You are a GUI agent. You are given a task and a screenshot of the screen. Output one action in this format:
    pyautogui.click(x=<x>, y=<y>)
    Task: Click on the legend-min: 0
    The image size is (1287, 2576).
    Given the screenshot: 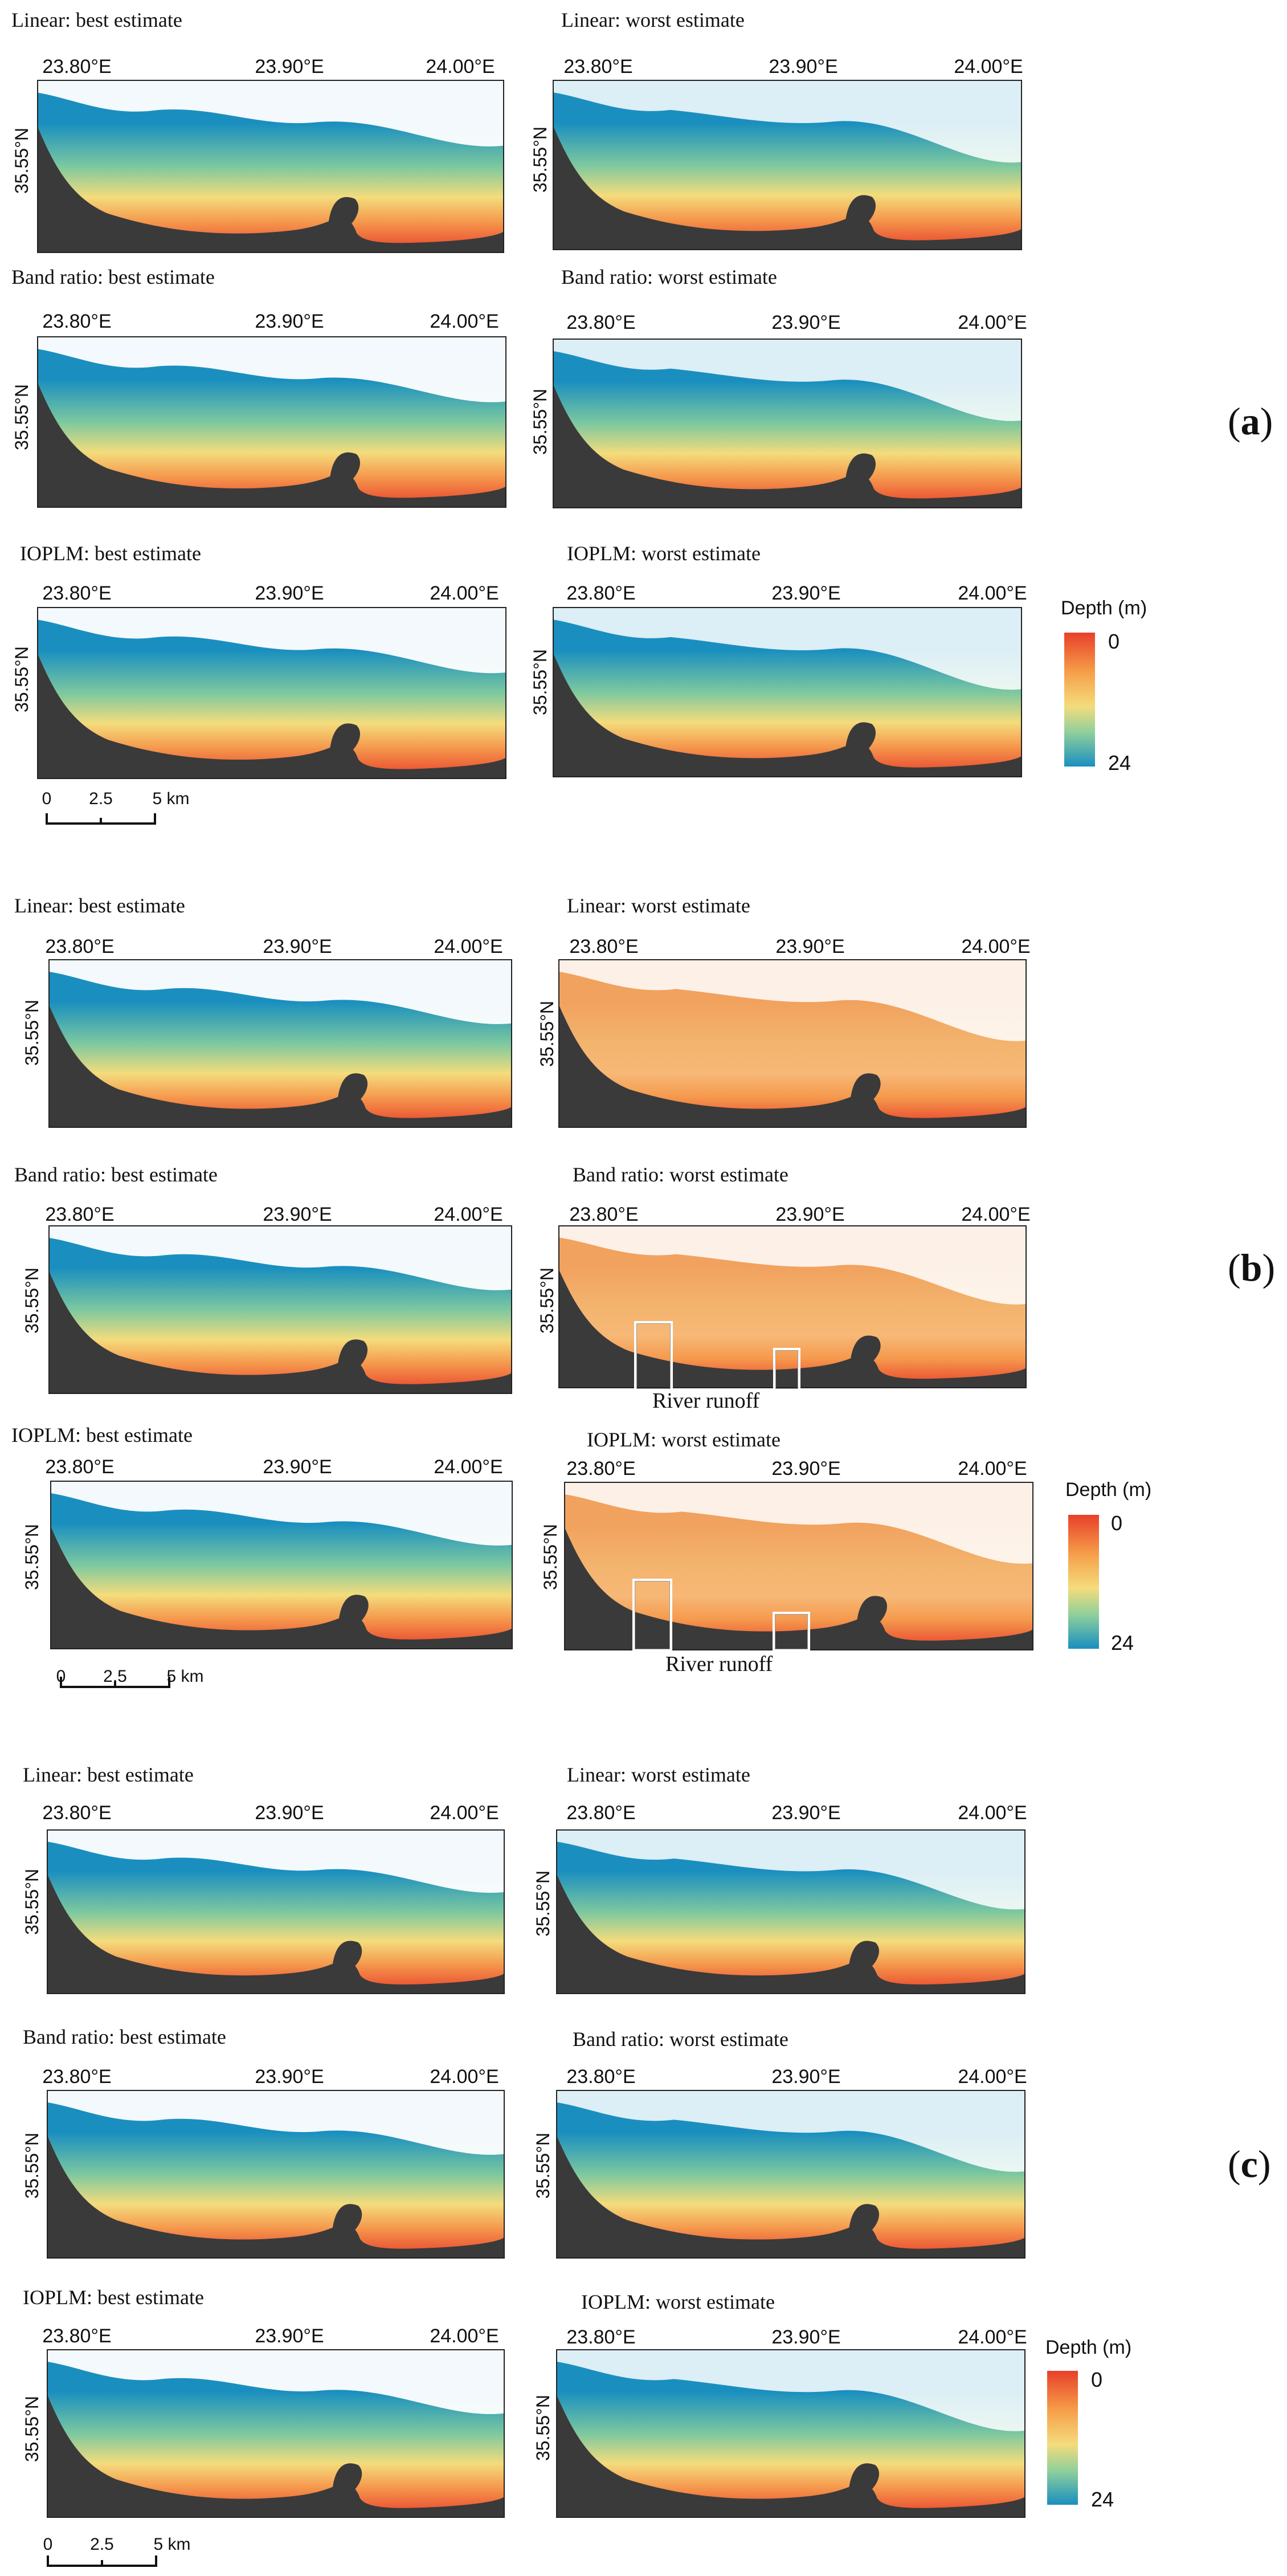 What is the action you would take?
    pyautogui.click(x=1117, y=1523)
    